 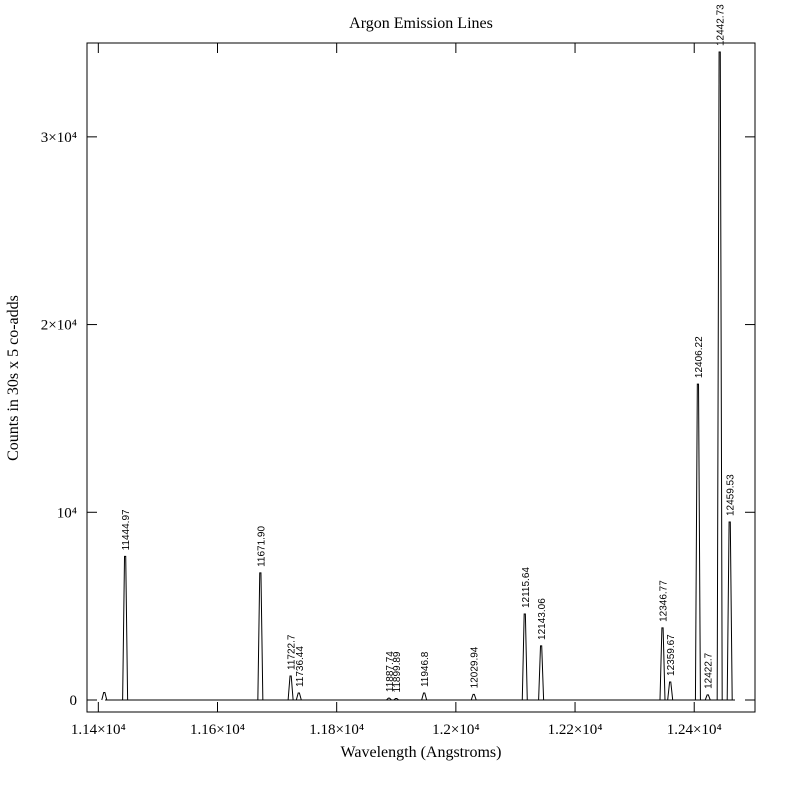 What do you see at coordinates (421, 752) in the screenshot?
I see `x-axis-label: Wavelength (Angstroms)` at bounding box center [421, 752].